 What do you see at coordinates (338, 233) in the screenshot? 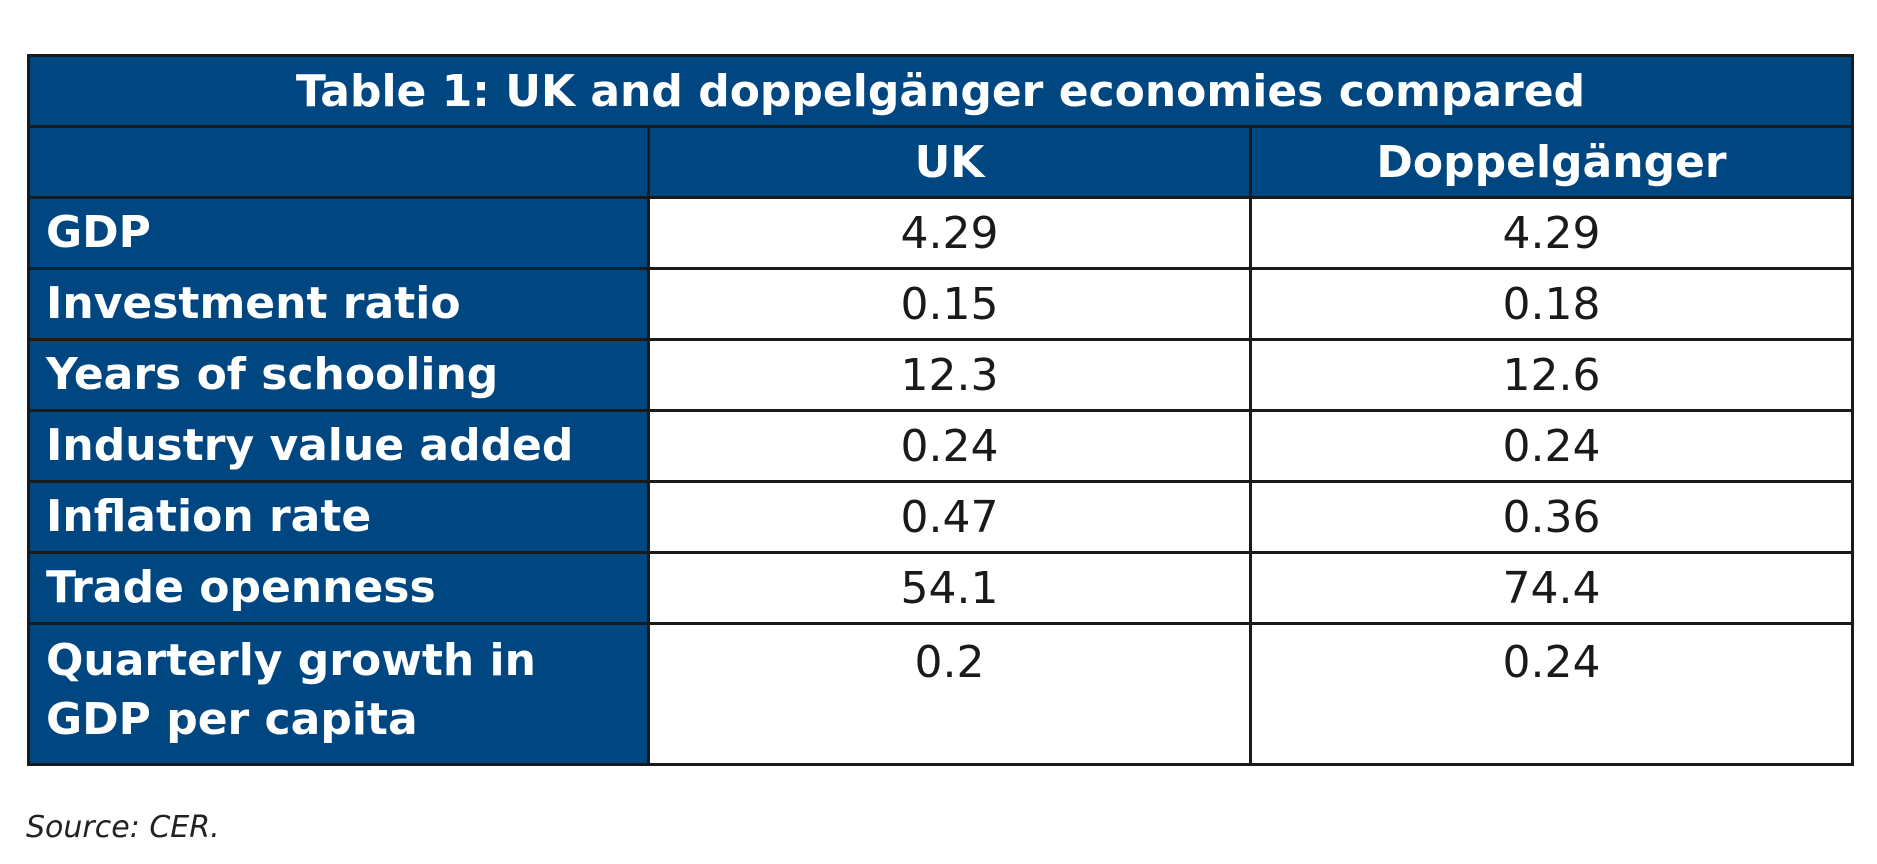
I see `row-label: GDP` at bounding box center [338, 233].